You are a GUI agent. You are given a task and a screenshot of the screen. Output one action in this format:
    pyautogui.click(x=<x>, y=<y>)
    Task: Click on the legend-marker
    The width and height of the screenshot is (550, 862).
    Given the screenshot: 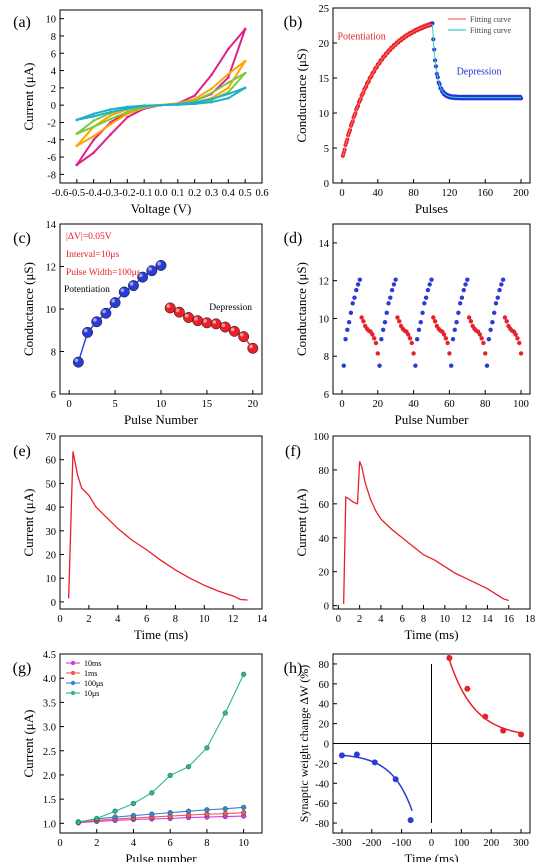 What is the action you would take?
    pyautogui.click(x=73, y=673)
    